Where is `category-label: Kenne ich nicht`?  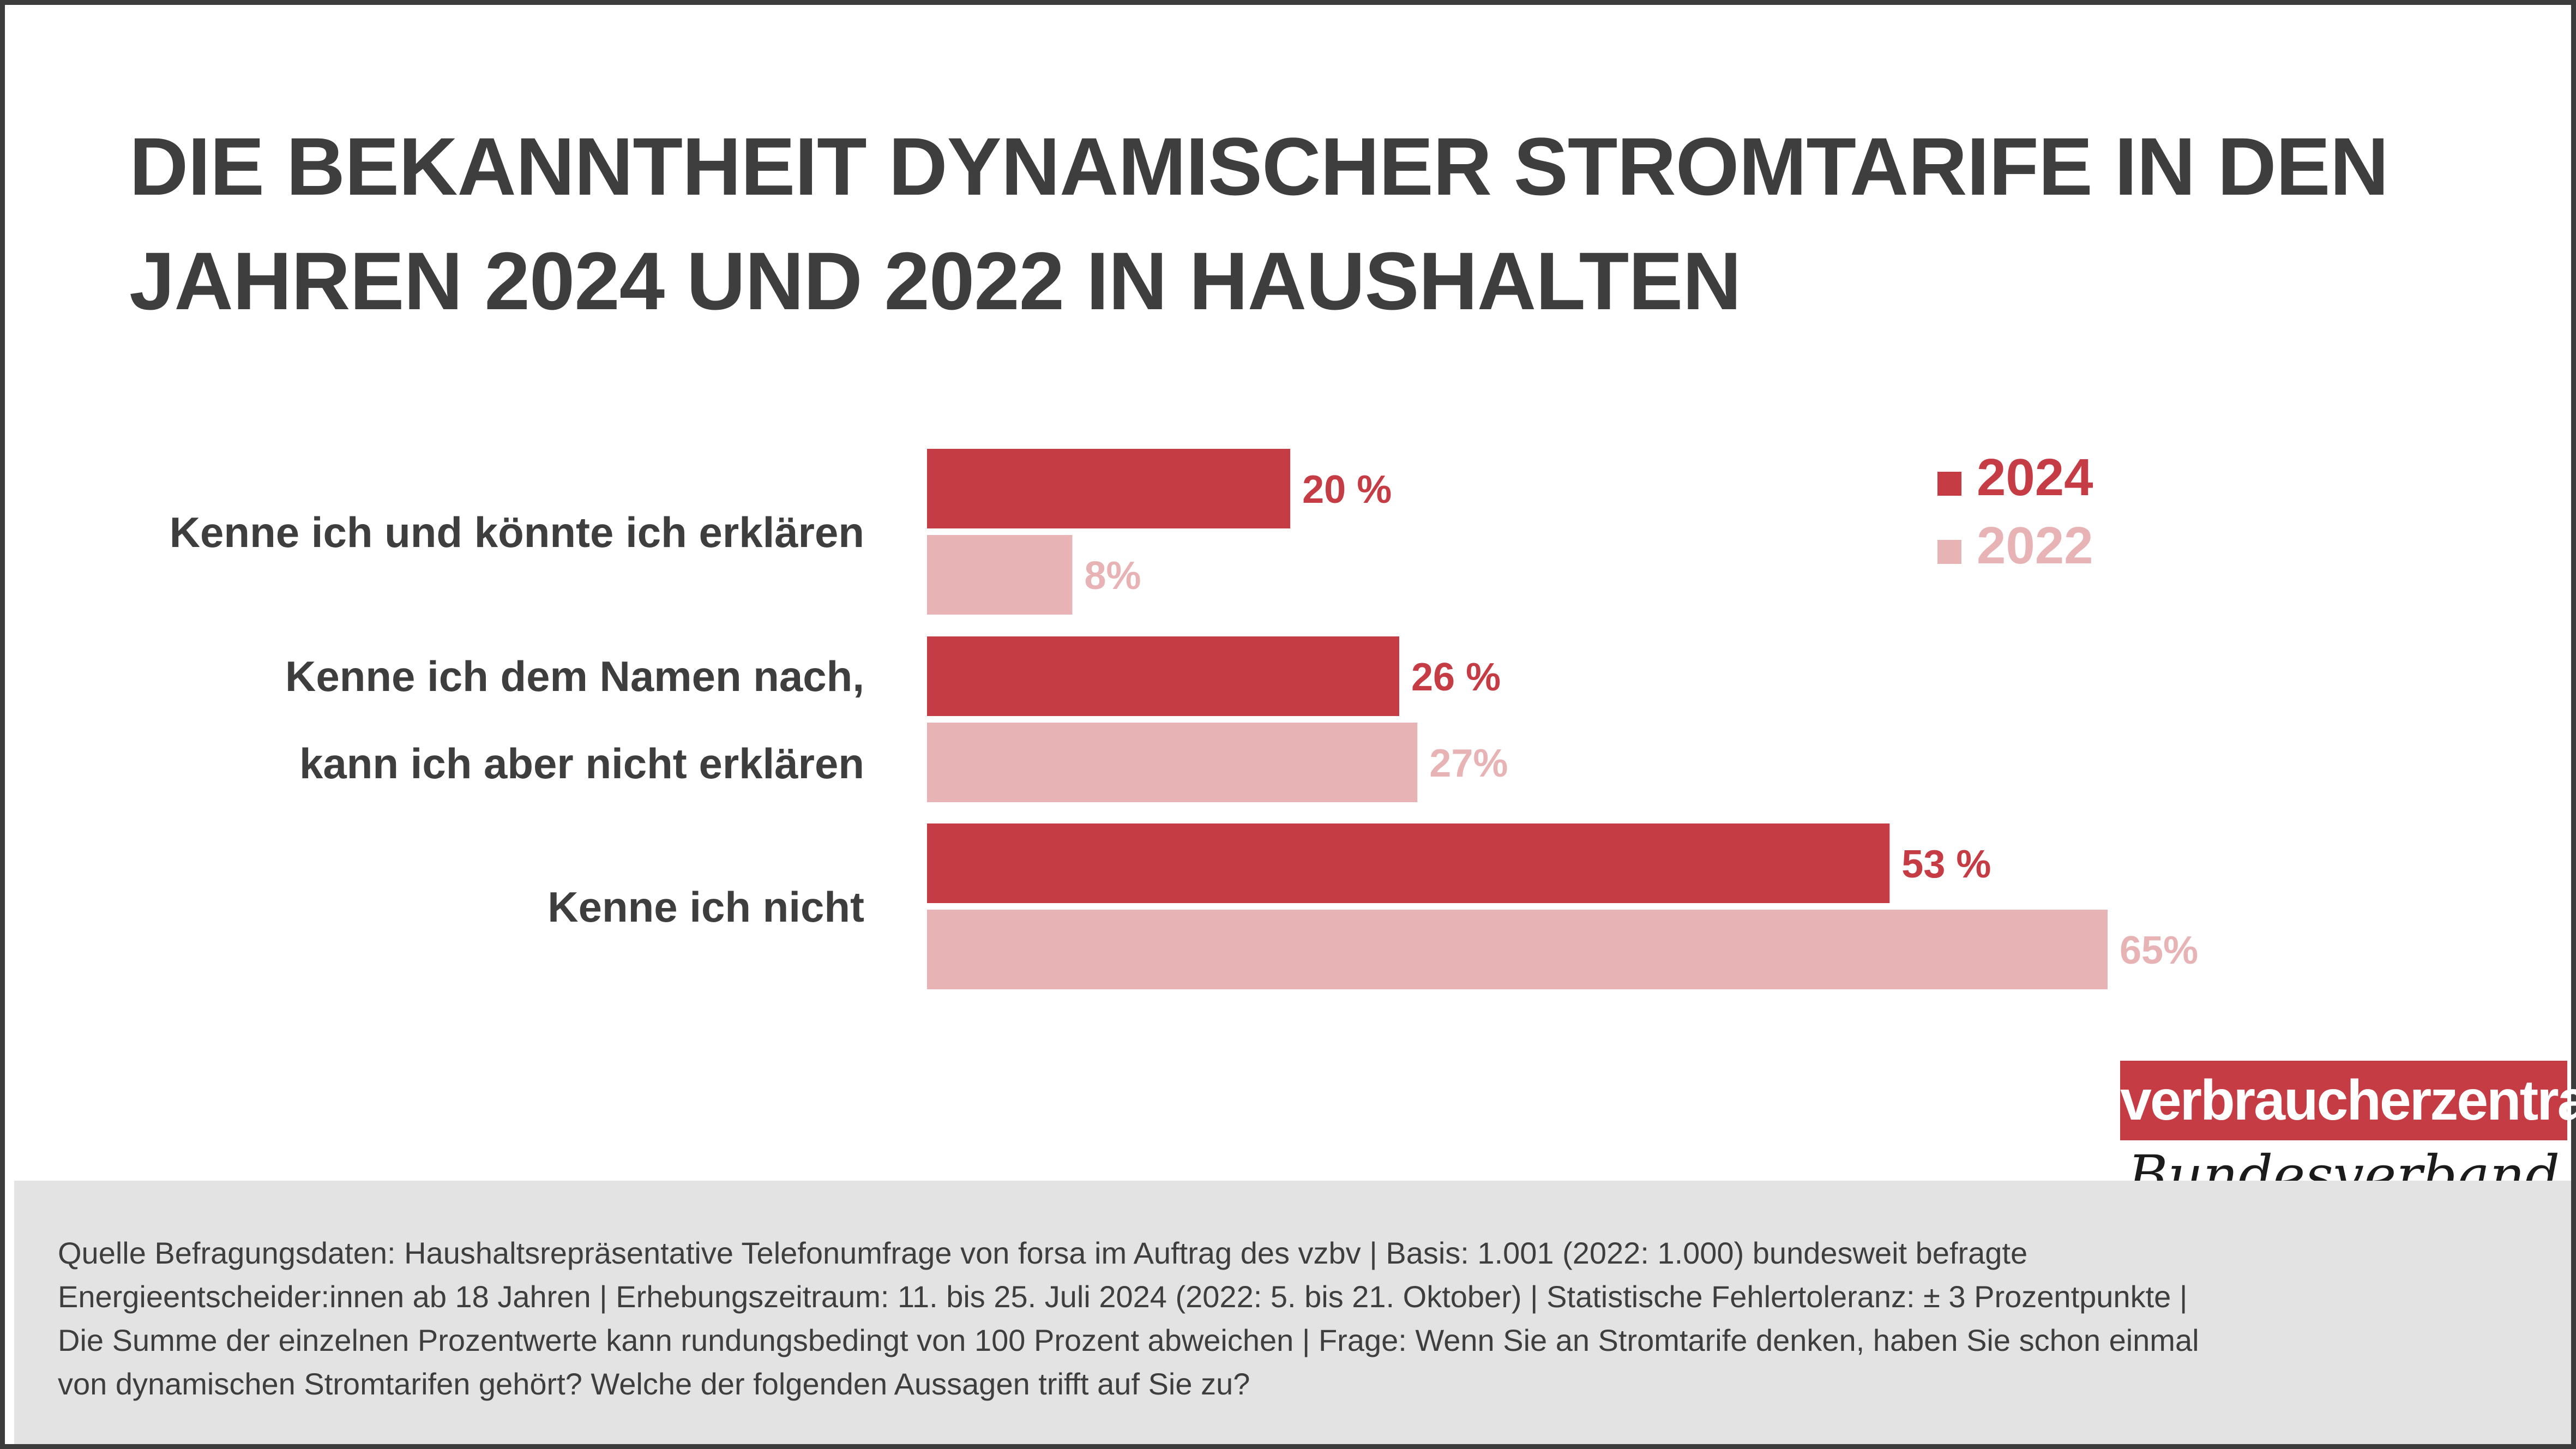
category-label: Kenne ich nicht is located at coordinates (705, 907).